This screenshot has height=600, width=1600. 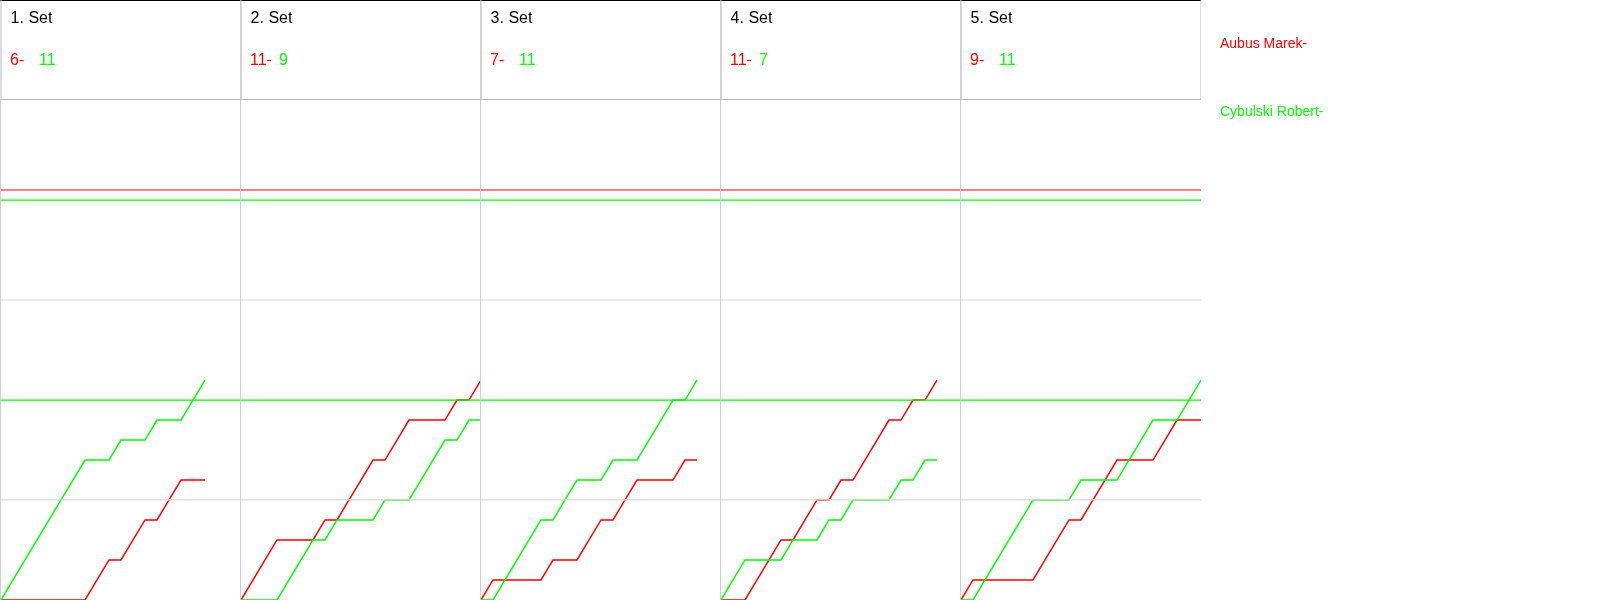 What do you see at coordinates (977, 59) in the screenshot?
I see `text: 9-` at bounding box center [977, 59].